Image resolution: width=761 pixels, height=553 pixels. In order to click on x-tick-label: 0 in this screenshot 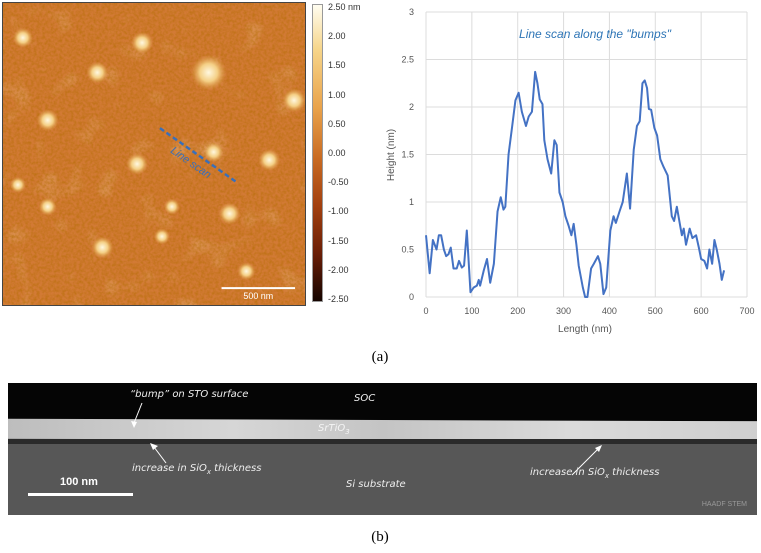, I will do `click(425, 311)`.